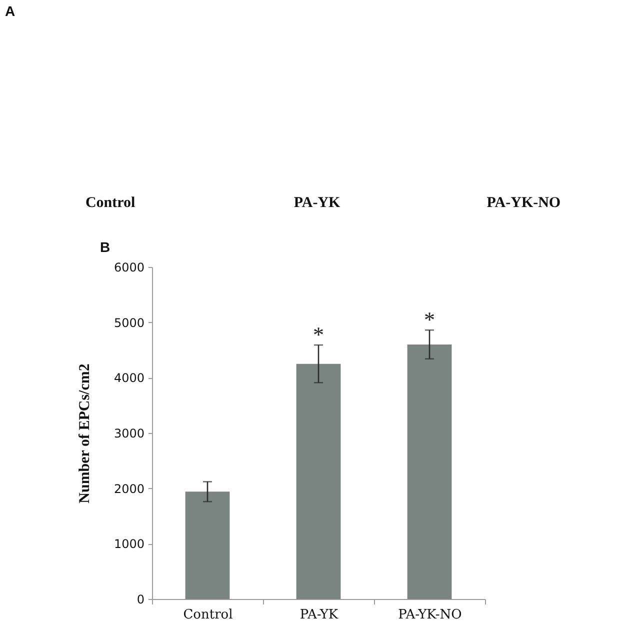 This screenshot has width=637, height=627. Describe the element at coordinates (84, 434) in the screenshot. I see `y-axis-title: Number of EPCs/cm2` at that location.